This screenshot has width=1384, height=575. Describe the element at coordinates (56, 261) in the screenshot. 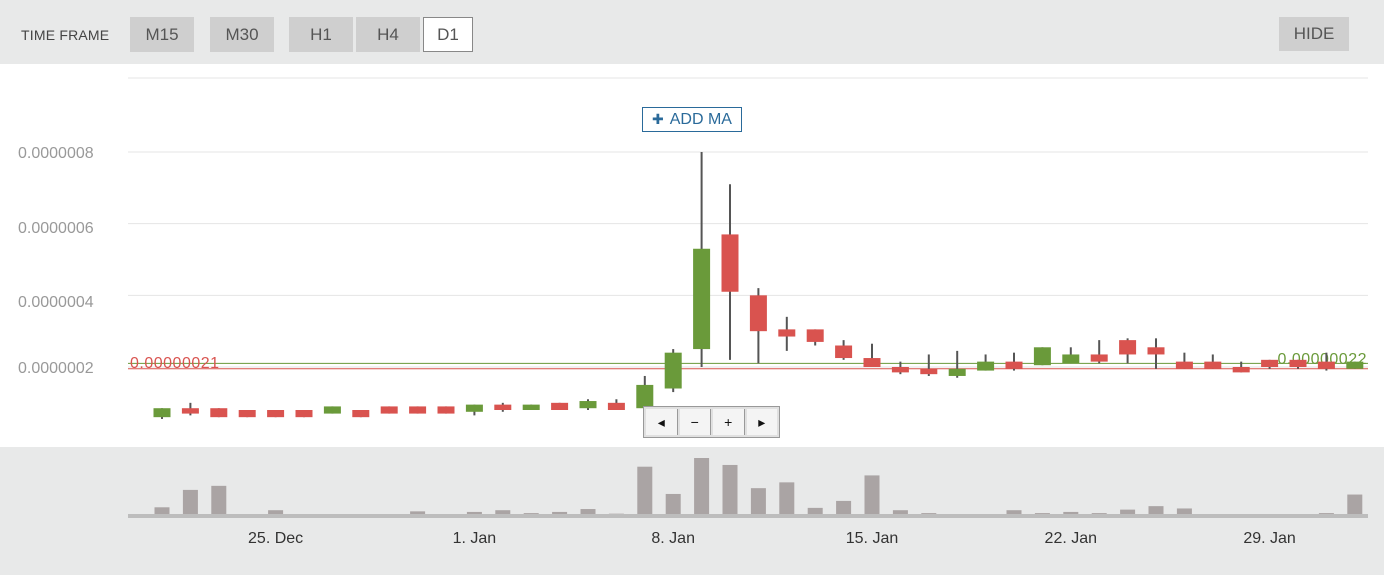

I see `y-axis: 0.0000002 0.0000004 0.0000006 0.0000008` at that location.